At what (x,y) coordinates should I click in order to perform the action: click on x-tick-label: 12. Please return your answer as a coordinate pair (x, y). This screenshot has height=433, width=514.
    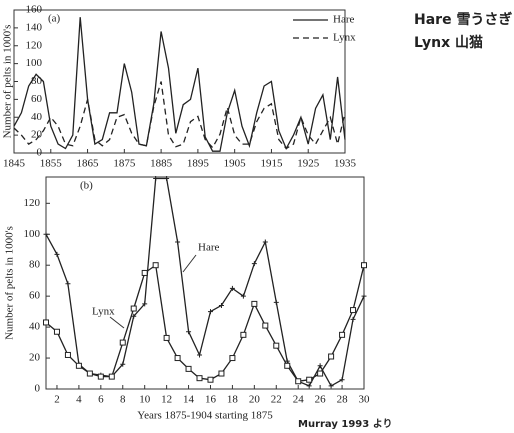
    Looking at the image, I should click on (166, 400).